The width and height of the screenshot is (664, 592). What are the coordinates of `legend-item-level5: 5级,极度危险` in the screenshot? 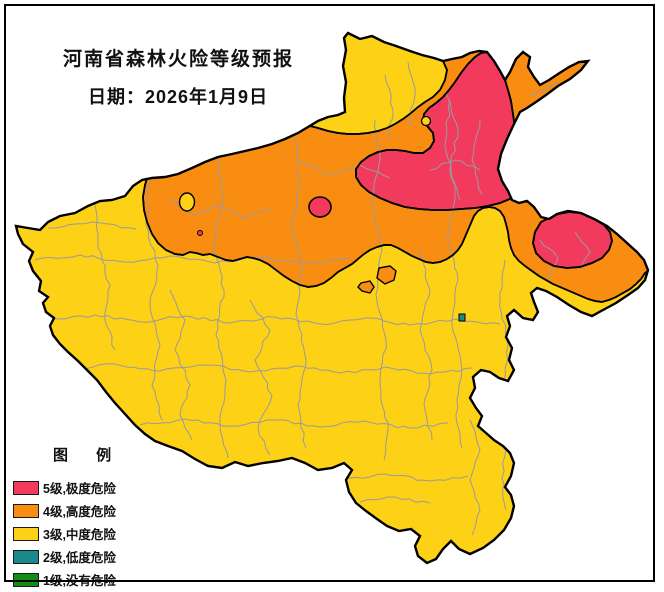 It's located at (68, 487).